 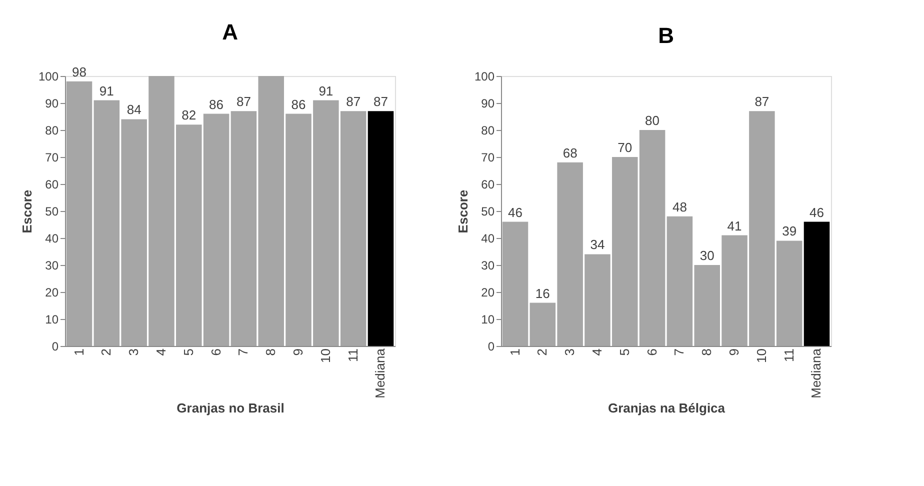 What do you see at coordinates (597, 244) in the screenshot?
I see `data-label: 34` at bounding box center [597, 244].